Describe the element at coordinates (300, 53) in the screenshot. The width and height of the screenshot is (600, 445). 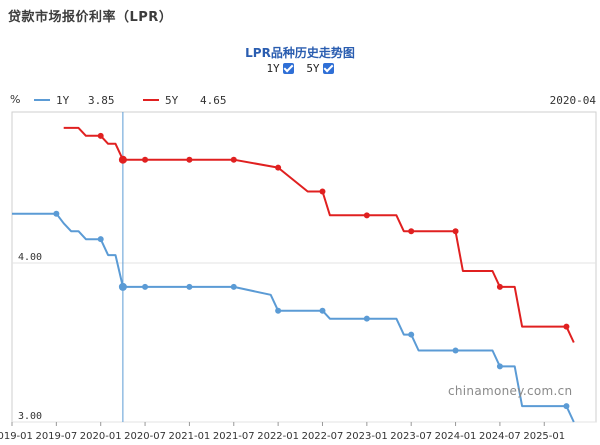
I see `chart-title: LPR品种历史走势图` at that location.